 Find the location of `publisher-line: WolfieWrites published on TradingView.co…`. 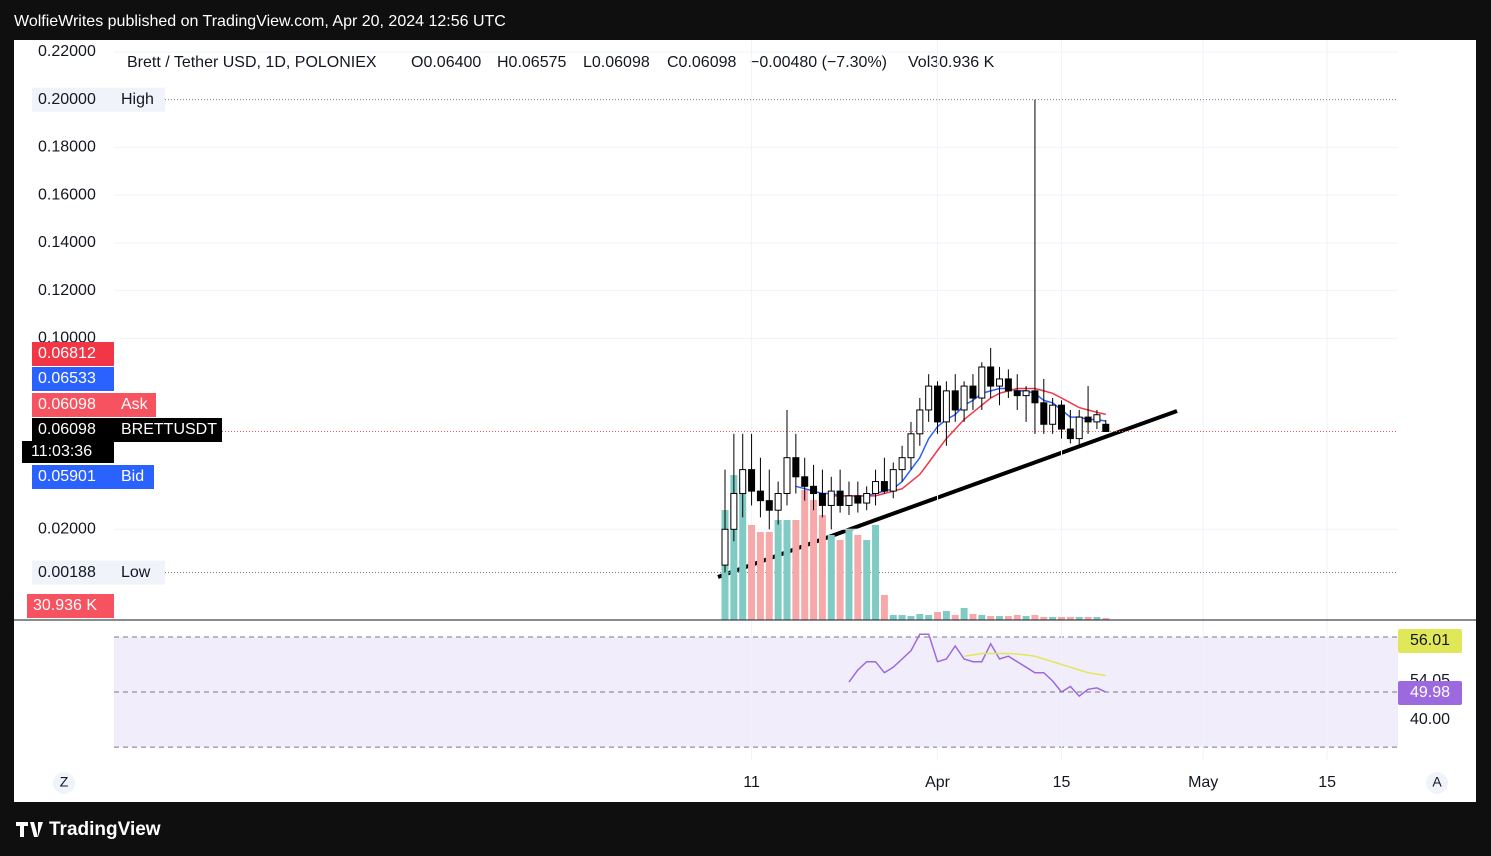

publisher-line: WolfieWrites published on TradingView.co… is located at coordinates (260, 21).